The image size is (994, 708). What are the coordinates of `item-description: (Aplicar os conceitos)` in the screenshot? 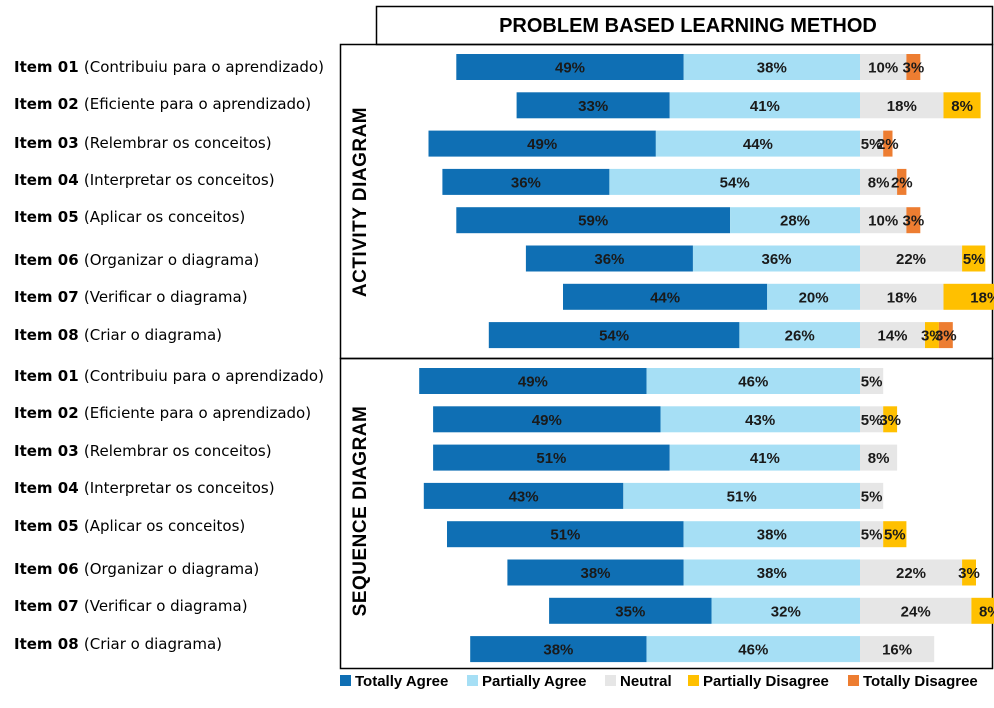 It's located at (164, 526).